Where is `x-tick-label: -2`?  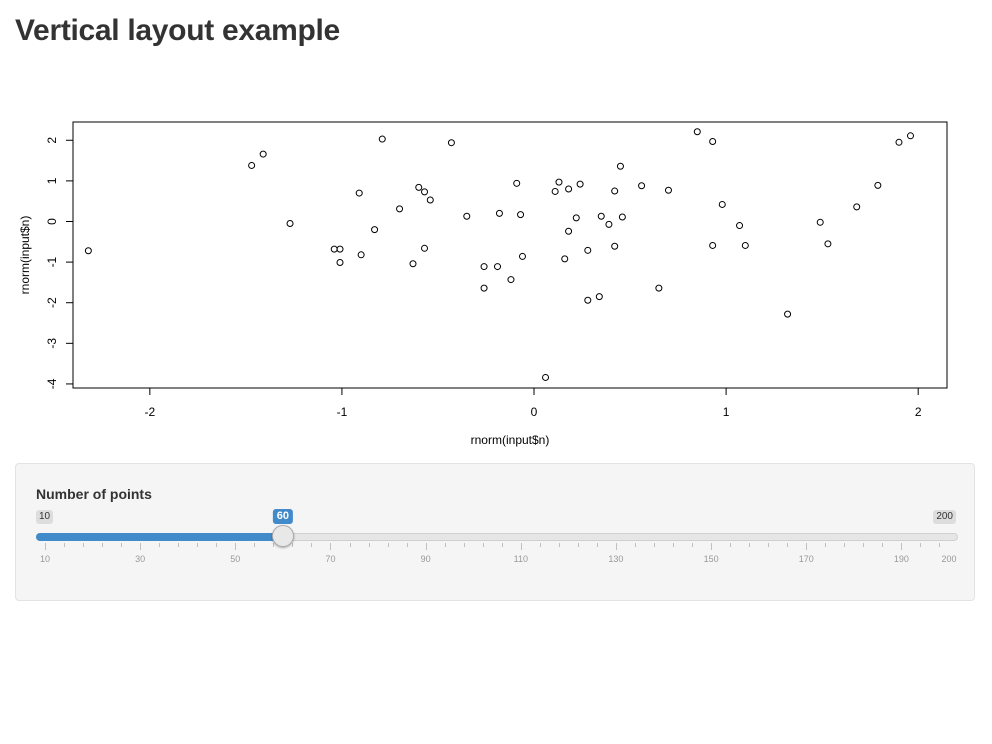 x-tick-label: -2 is located at coordinates (149, 412).